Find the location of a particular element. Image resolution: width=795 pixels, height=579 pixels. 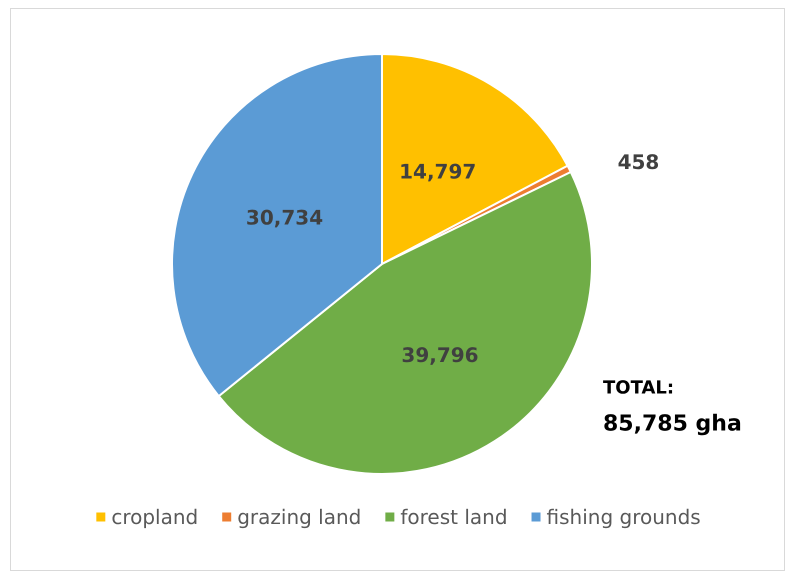

legend-label: forest land is located at coordinates (454, 517).